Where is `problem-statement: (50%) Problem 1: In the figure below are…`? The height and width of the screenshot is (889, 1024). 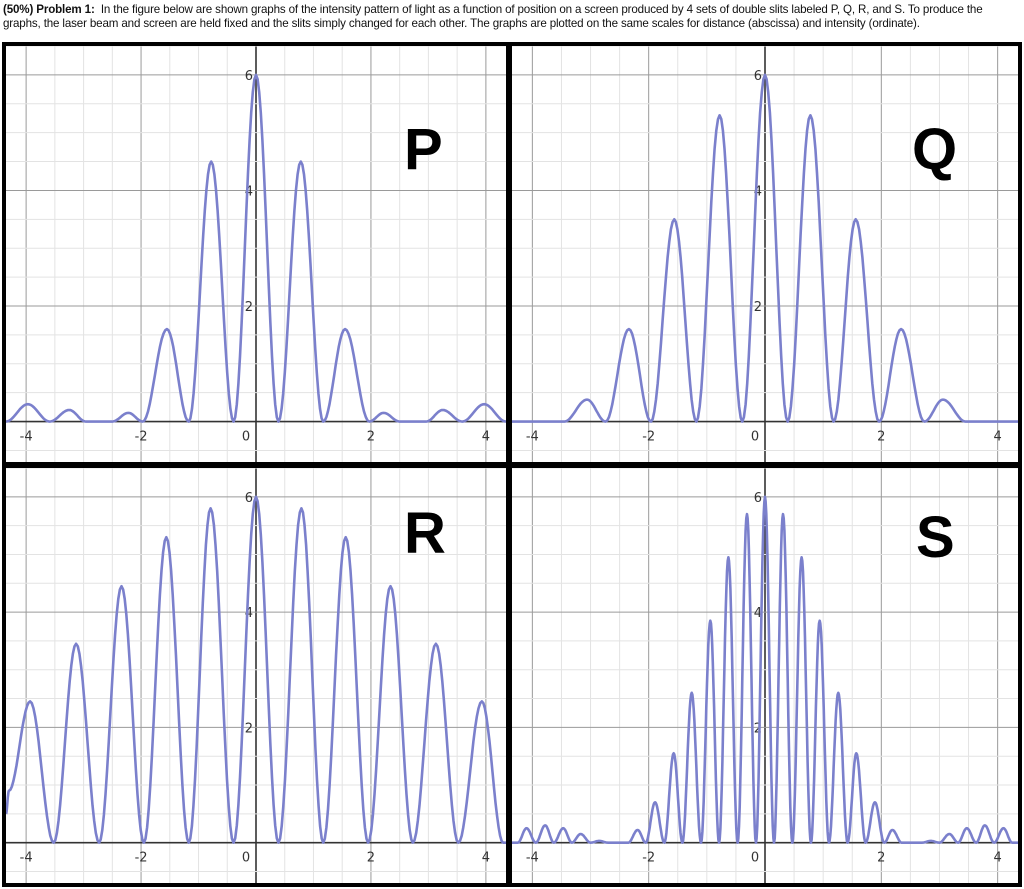 problem-statement: (50%) Problem 1: In the figure below are… is located at coordinates (512, 17).